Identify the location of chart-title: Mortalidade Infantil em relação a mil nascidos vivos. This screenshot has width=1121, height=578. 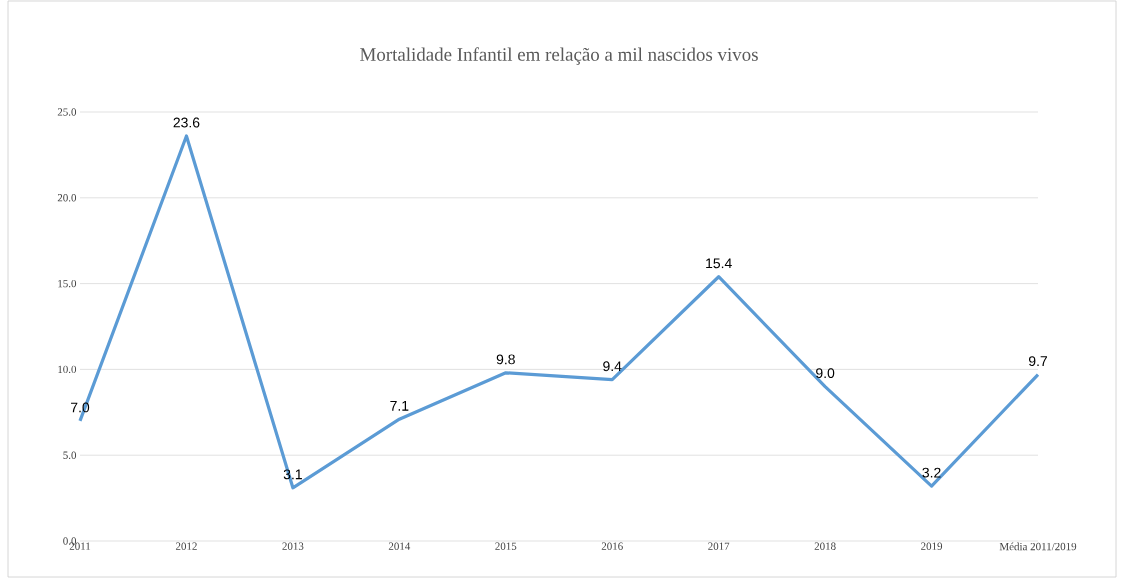
(559, 56).